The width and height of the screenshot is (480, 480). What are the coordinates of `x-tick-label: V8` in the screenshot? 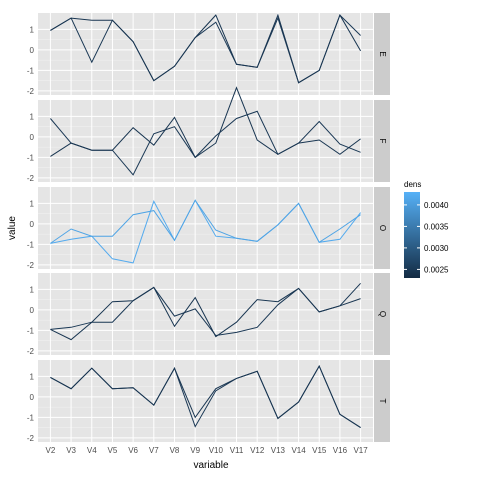 It's located at (175, 450).